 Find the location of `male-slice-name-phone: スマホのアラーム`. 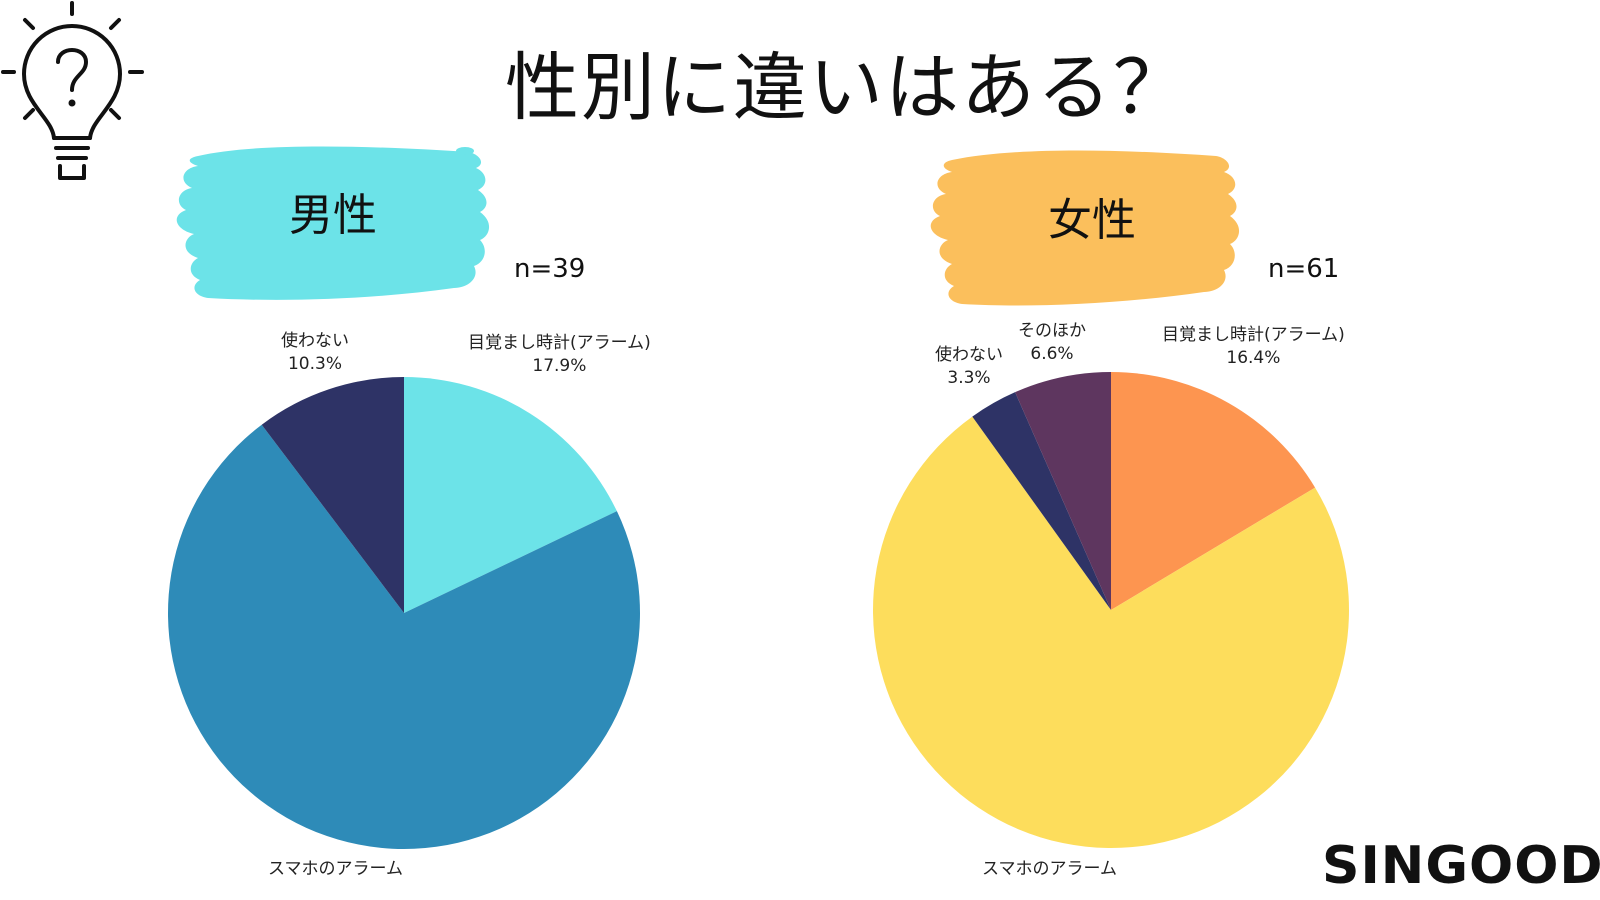

male-slice-name-phone: スマホのアラーム is located at coordinates (335, 869).